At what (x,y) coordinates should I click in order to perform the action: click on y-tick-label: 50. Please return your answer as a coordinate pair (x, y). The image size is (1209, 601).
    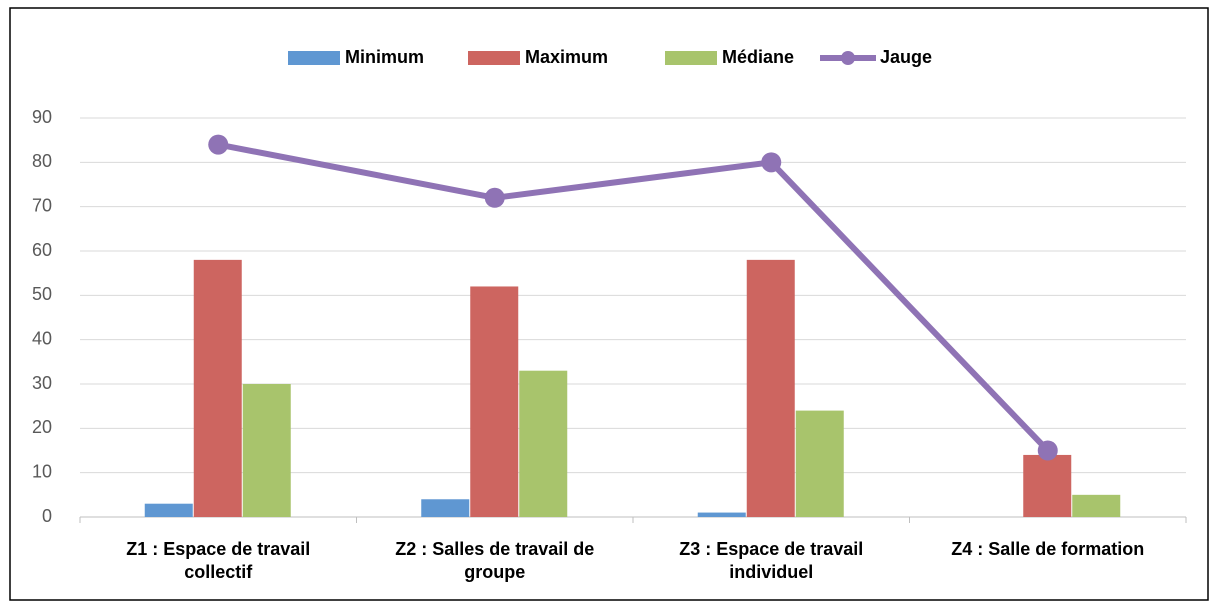
    Looking at the image, I should click on (42, 294).